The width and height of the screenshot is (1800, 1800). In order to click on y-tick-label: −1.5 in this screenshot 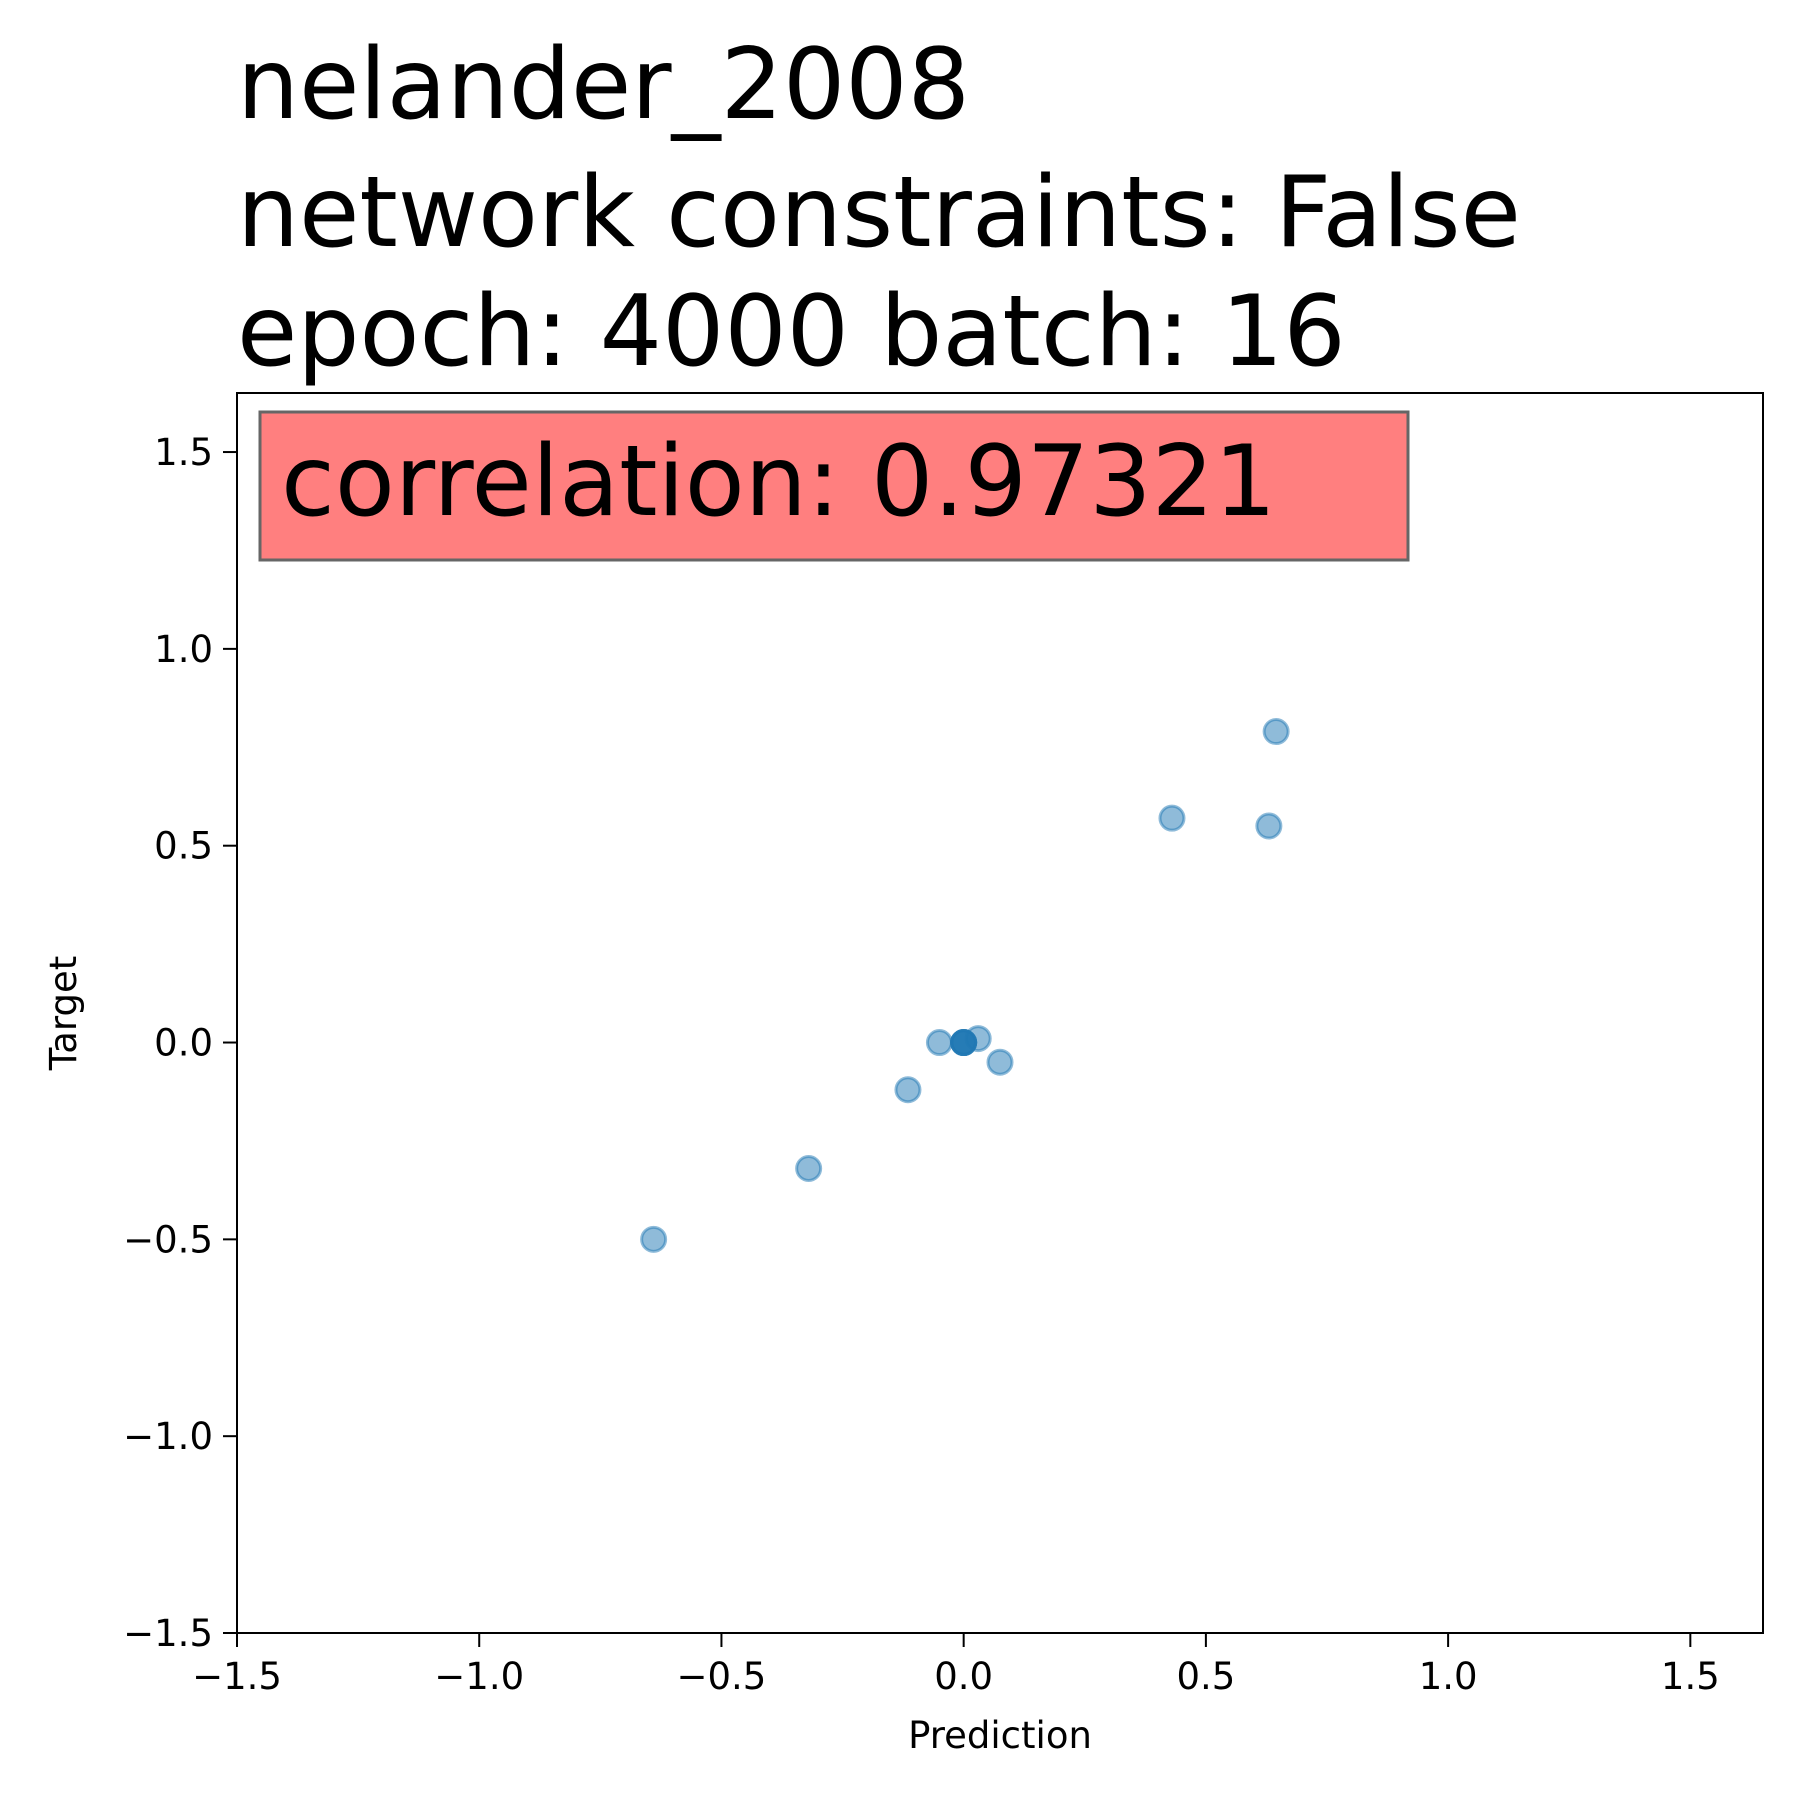, I will do `click(168, 1633)`.